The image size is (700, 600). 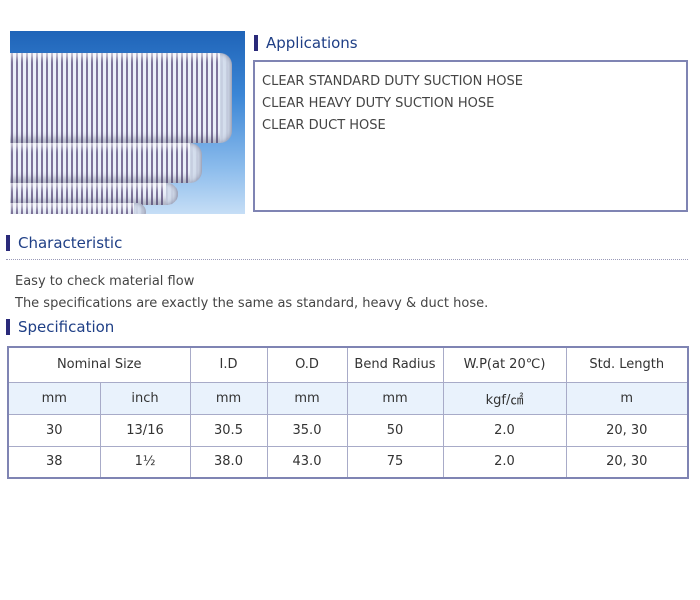 I want to click on header-wp: W.P(at 20℃), so click(x=504, y=364).